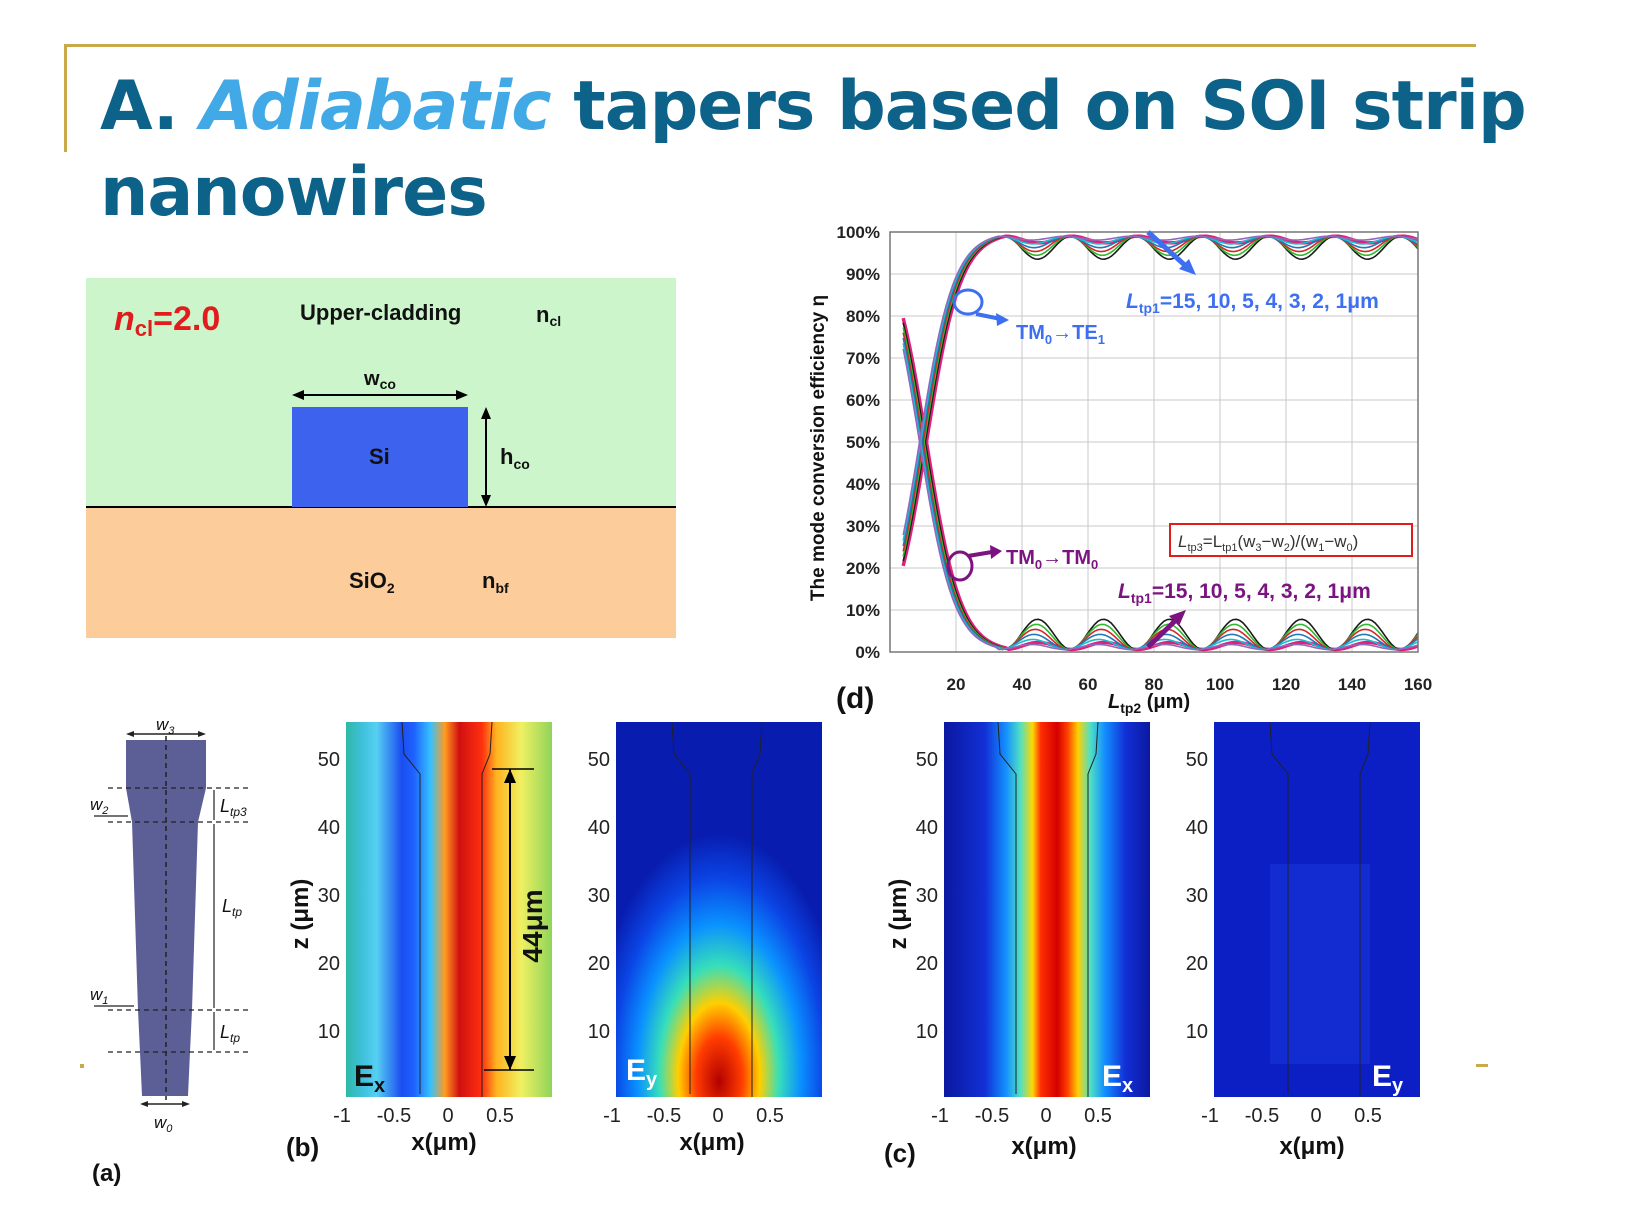  What do you see at coordinates (380, 312) in the screenshot?
I see `upper-cladding-label: Upper-cladding` at bounding box center [380, 312].